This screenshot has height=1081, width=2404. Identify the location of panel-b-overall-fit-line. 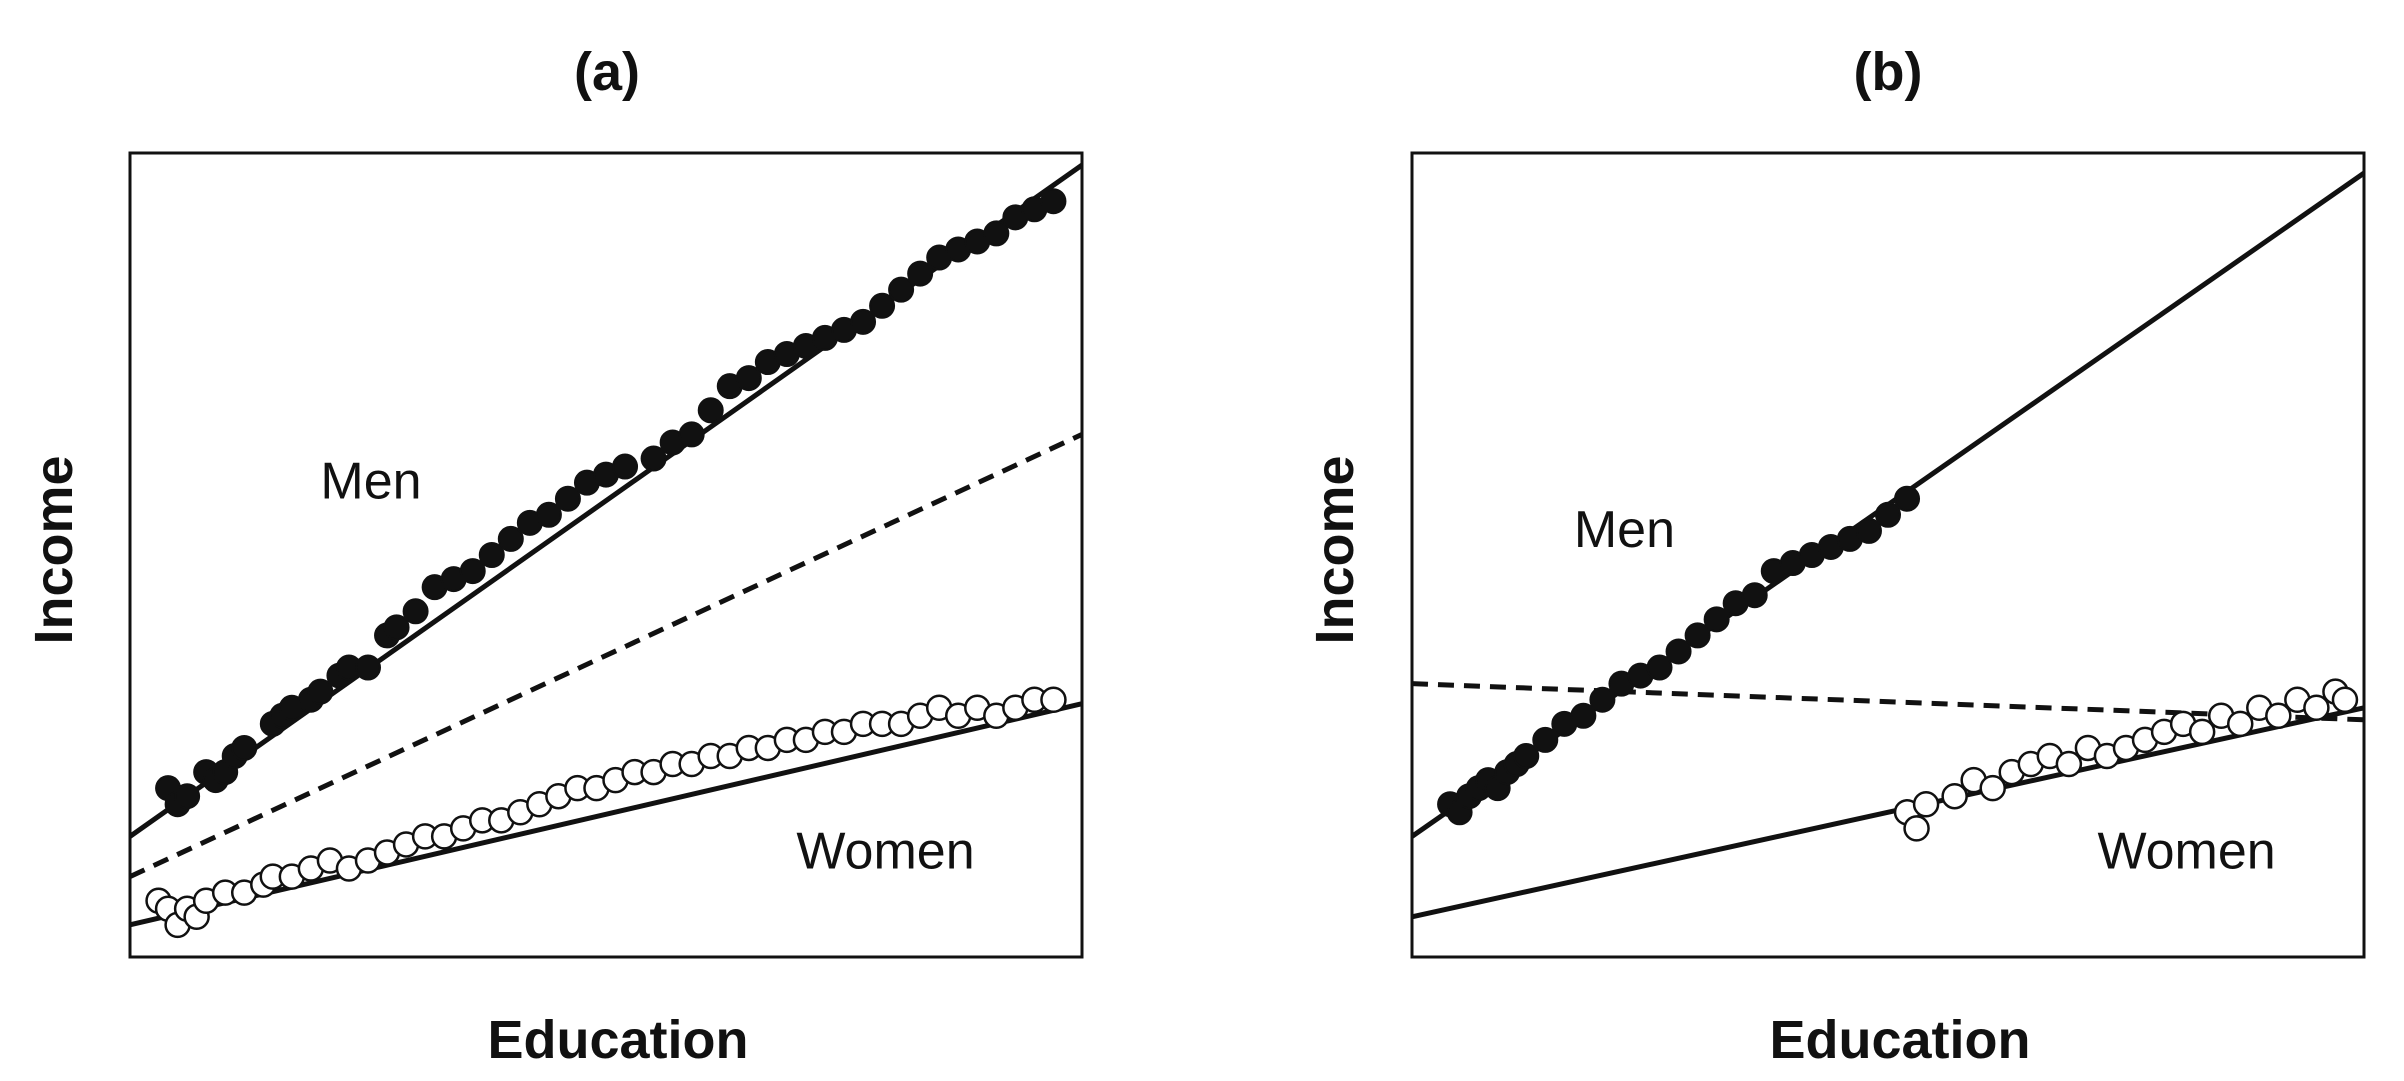
(1888, 702).